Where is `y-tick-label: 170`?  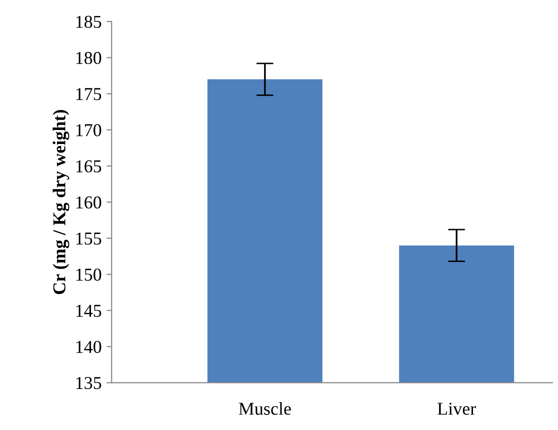
y-tick-label: 170 is located at coordinates (89, 130).